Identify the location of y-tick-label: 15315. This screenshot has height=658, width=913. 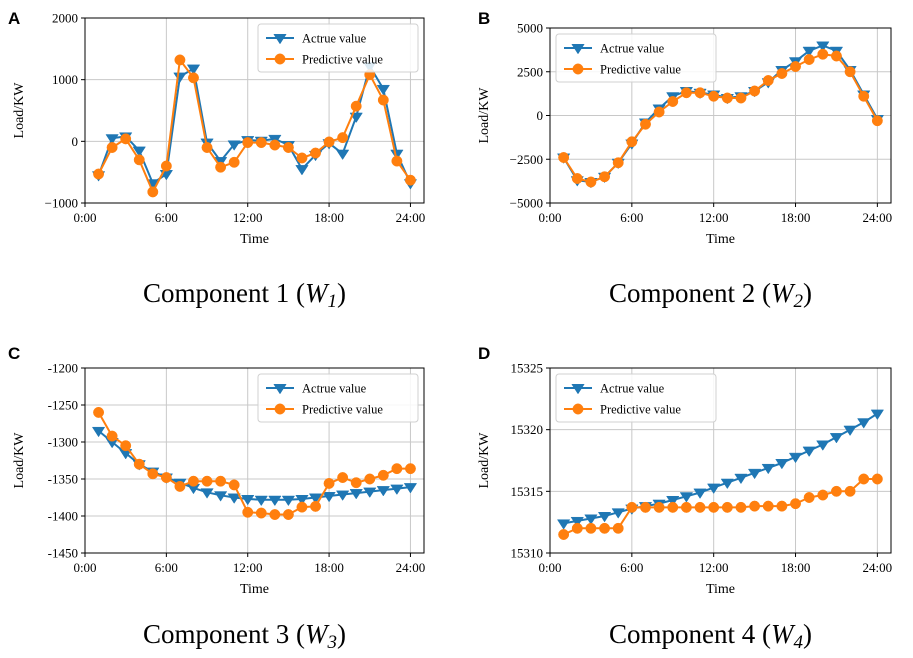
(527, 491).